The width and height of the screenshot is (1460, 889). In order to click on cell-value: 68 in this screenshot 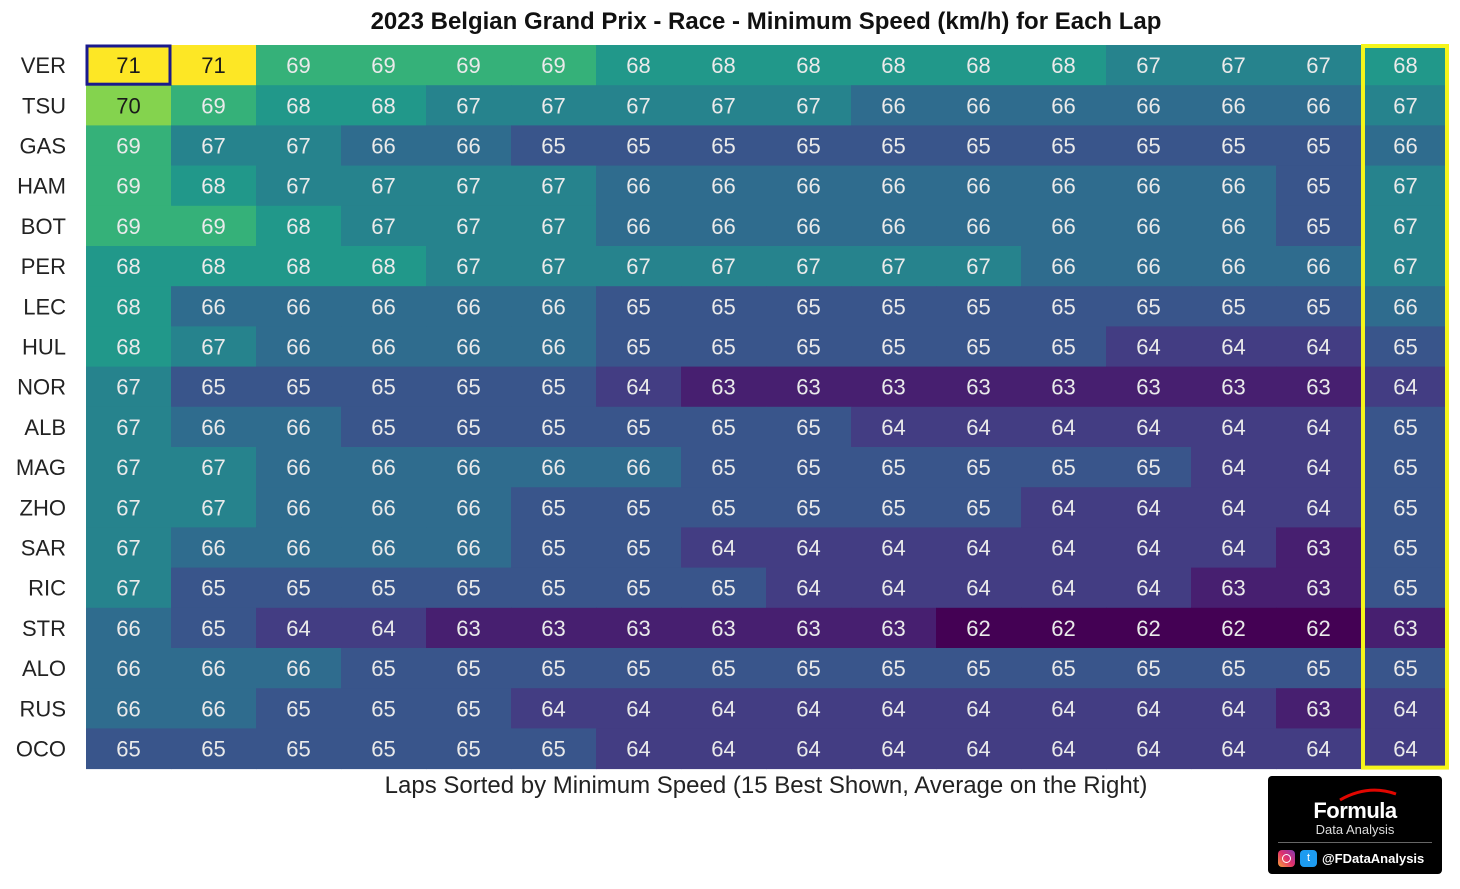, I will do `click(383, 105)`.